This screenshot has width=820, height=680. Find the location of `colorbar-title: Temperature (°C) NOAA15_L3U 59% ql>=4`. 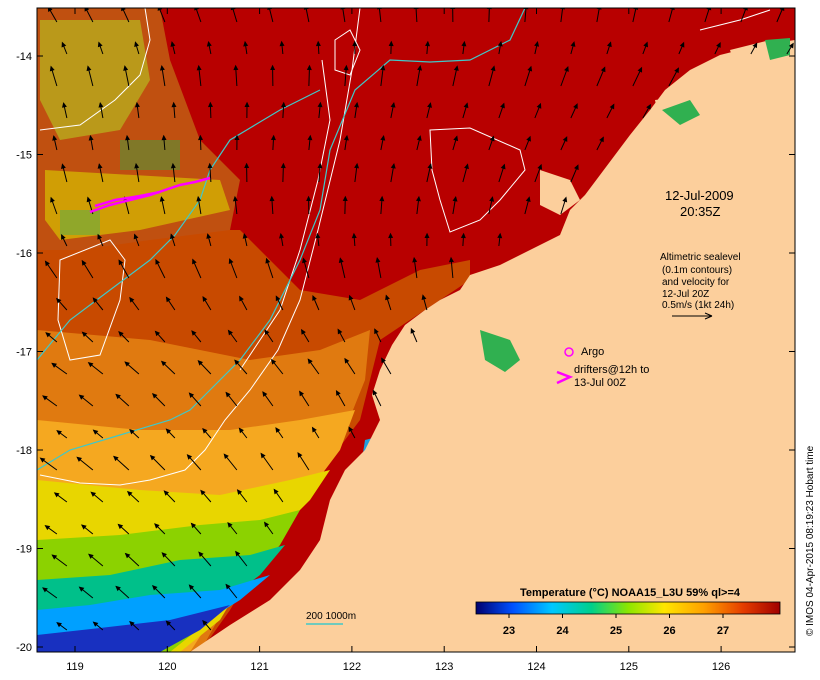

colorbar-title: Temperature (°C) NOAA15_L3U 59% ql>=4 is located at coordinates (630, 593).